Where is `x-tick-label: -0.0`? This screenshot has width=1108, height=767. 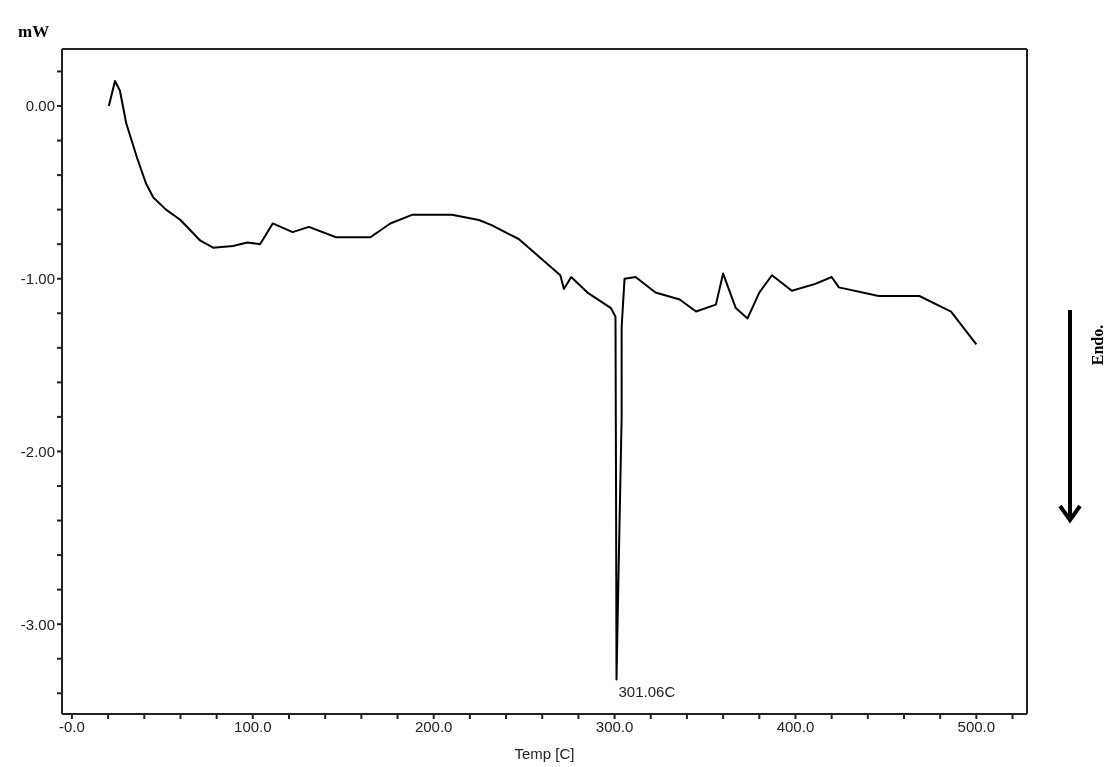
x-tick-label: -0.0 is located at coordinates (72, 726).